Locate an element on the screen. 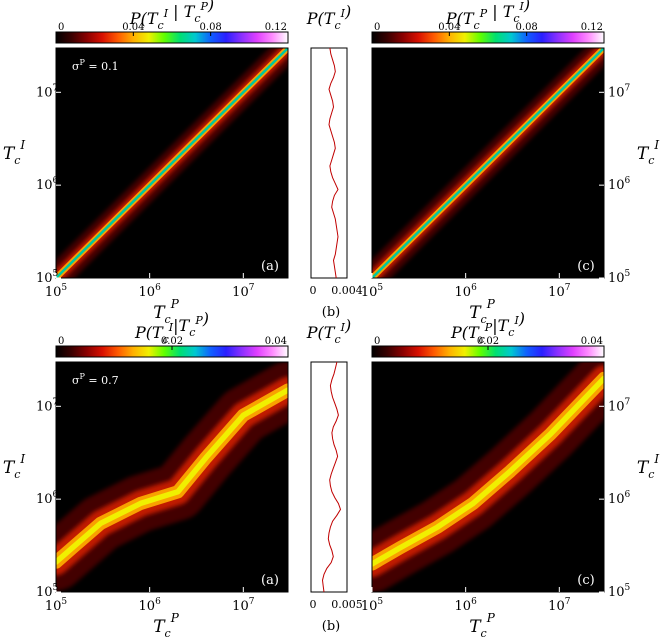  chart-title: P(TcI|TcP) is located at coordinates (171, 327).